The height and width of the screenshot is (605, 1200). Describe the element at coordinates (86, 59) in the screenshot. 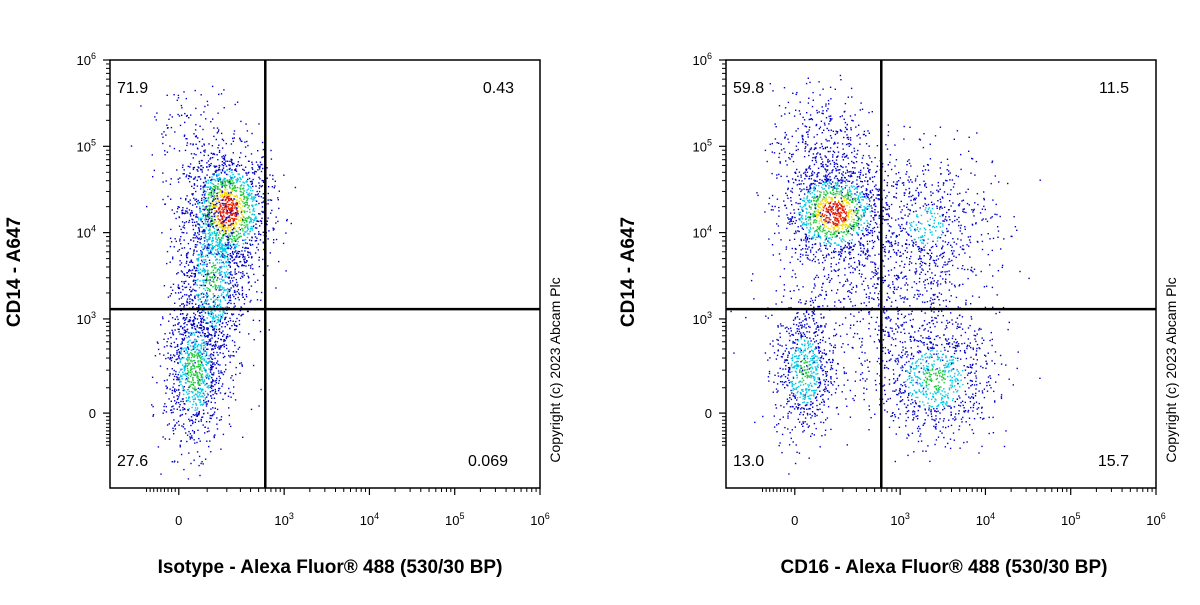

I see `y-tick-label: 106` at that location.